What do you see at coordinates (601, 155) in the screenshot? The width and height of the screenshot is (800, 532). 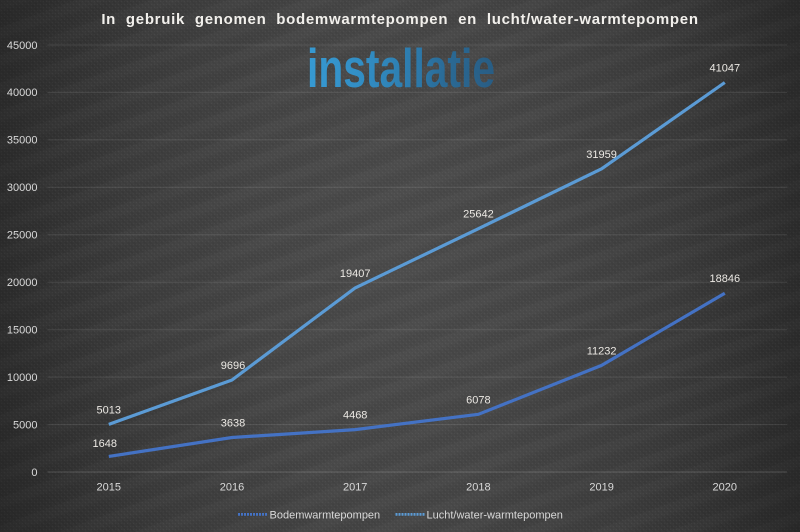 I see `svg-text: 31959` at bounding box center [601, 155].